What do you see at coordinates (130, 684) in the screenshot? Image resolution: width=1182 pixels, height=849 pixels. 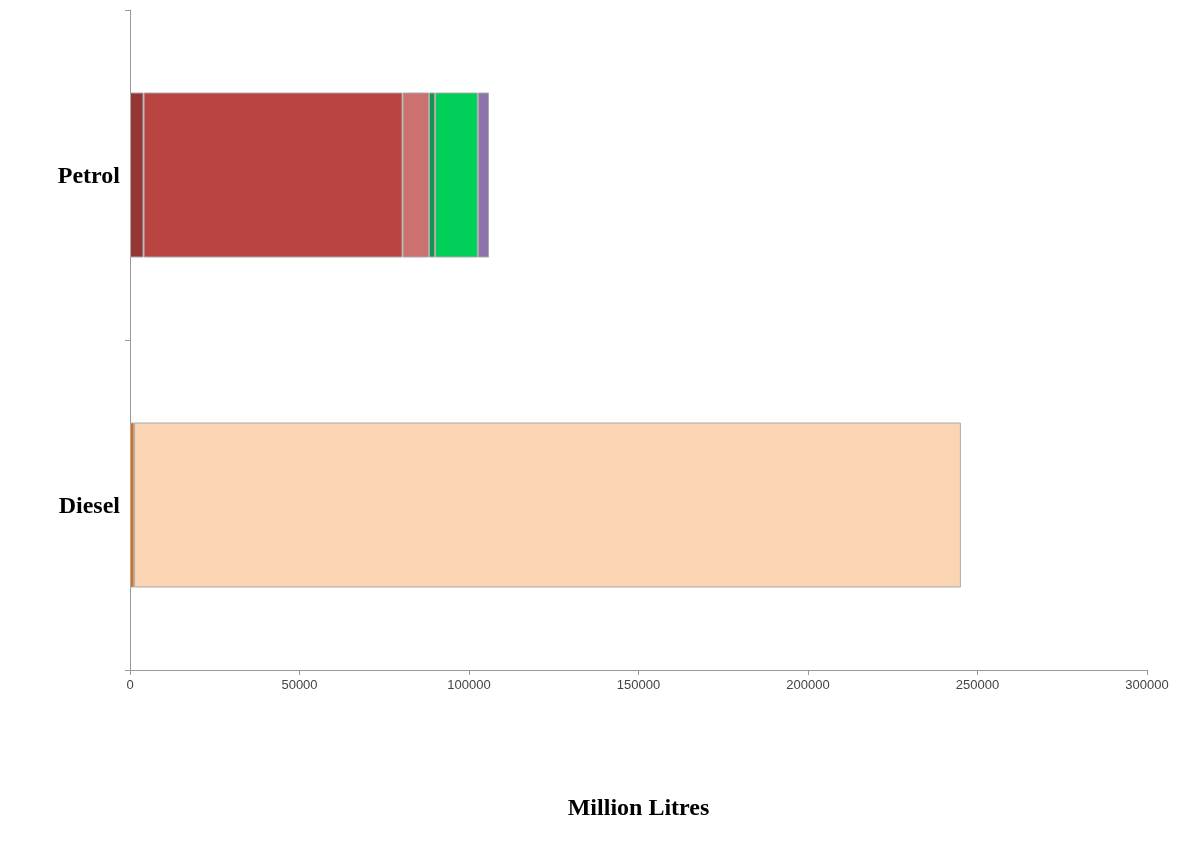 I see `x-tick-label: 0` at bounding box center [130, 684].